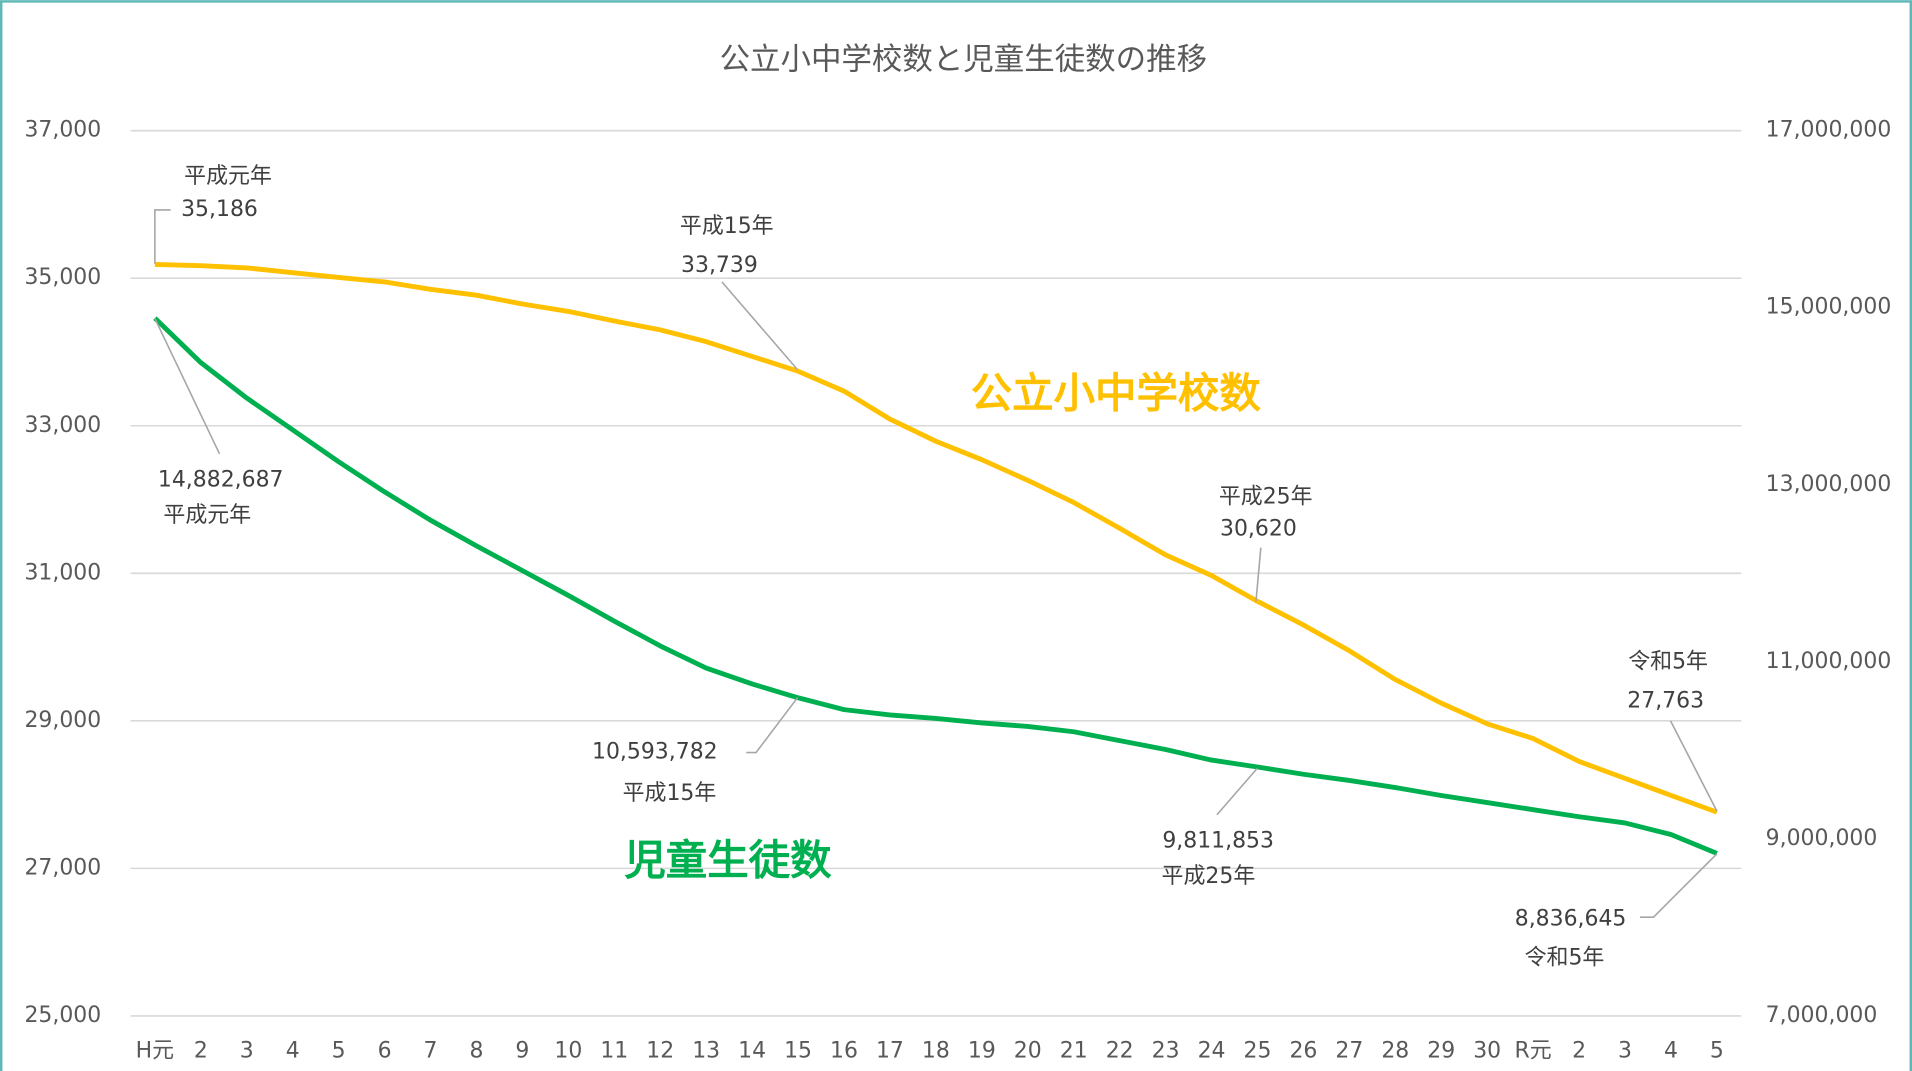 The image size is (1912, 1071). I want to click on y-tick-label: 31,000, so click(62, 572).